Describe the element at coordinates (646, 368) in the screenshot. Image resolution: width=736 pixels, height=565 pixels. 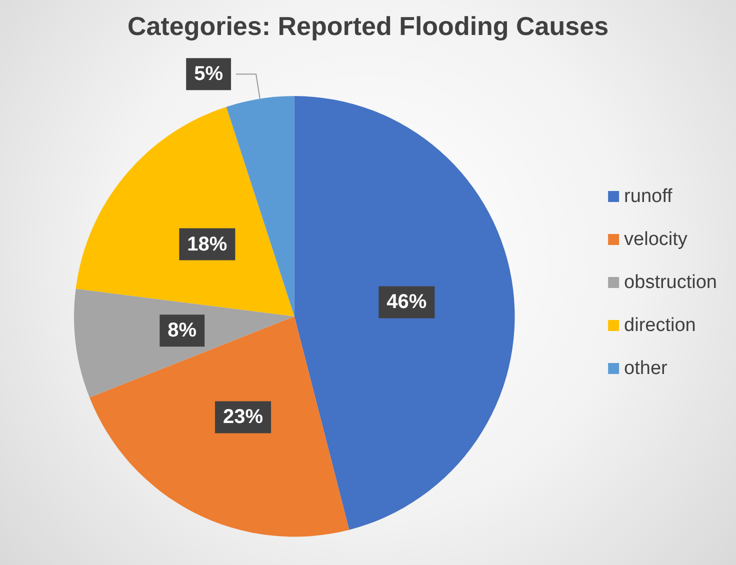
I see `legend-label: other` at that location.